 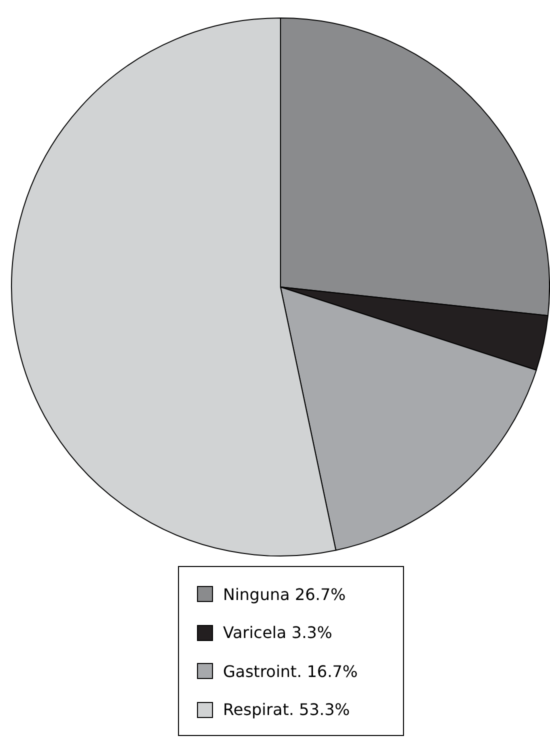 I want to click on legend-label: Varicela 3.3%, so click(x=277, y=632).